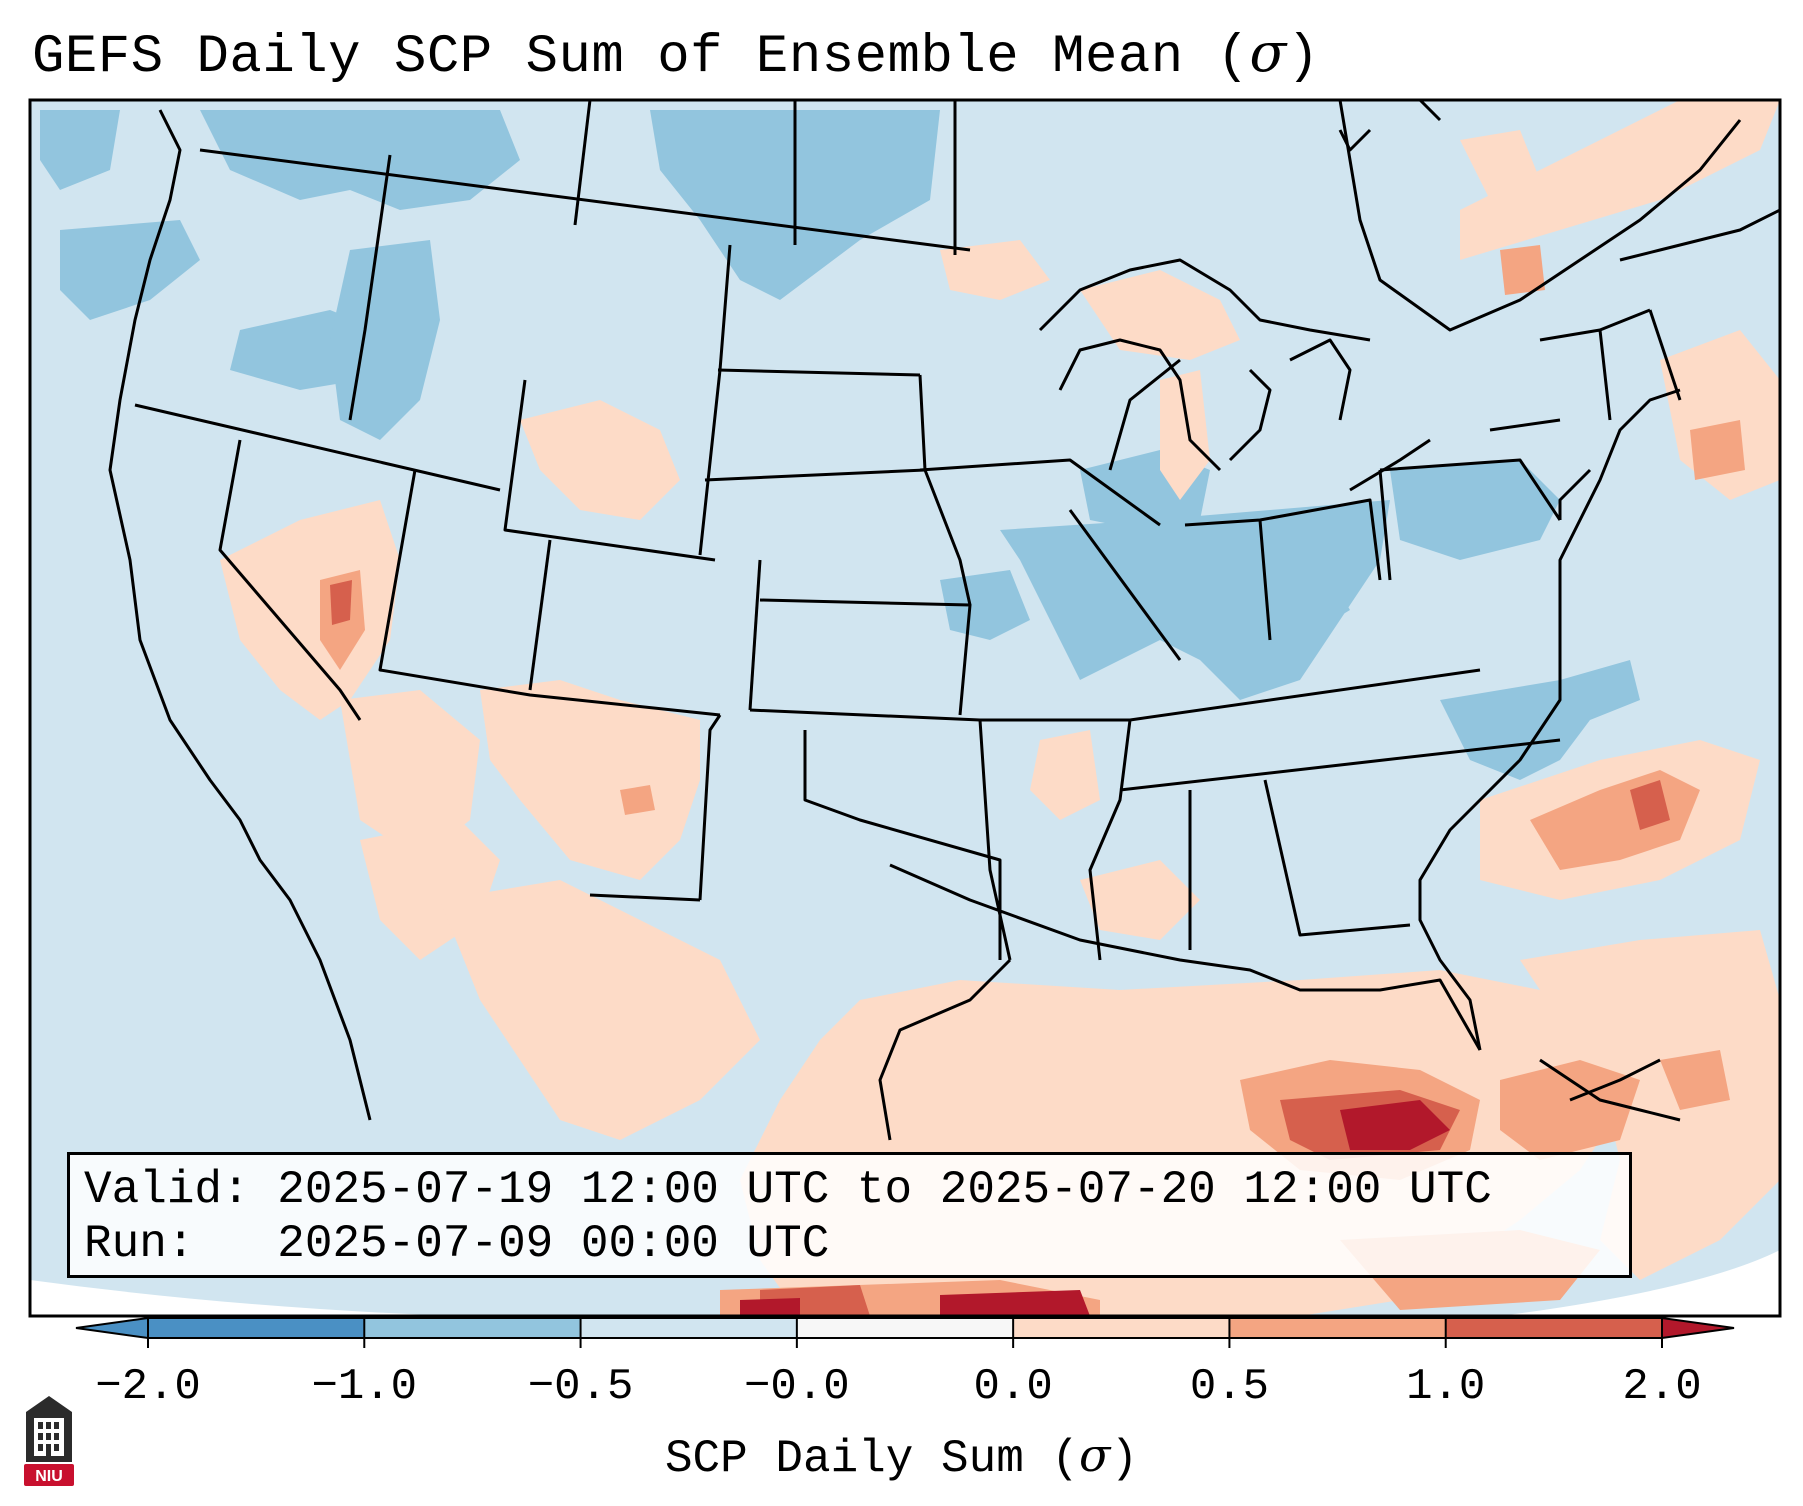 Image resolution: width=1803 pixels, height=1506 pixels. What do you see at coordinates (49, 1441) in the screenshot?
I see `niu-logo-icon: NIU` at bounding box center [49, 1441].